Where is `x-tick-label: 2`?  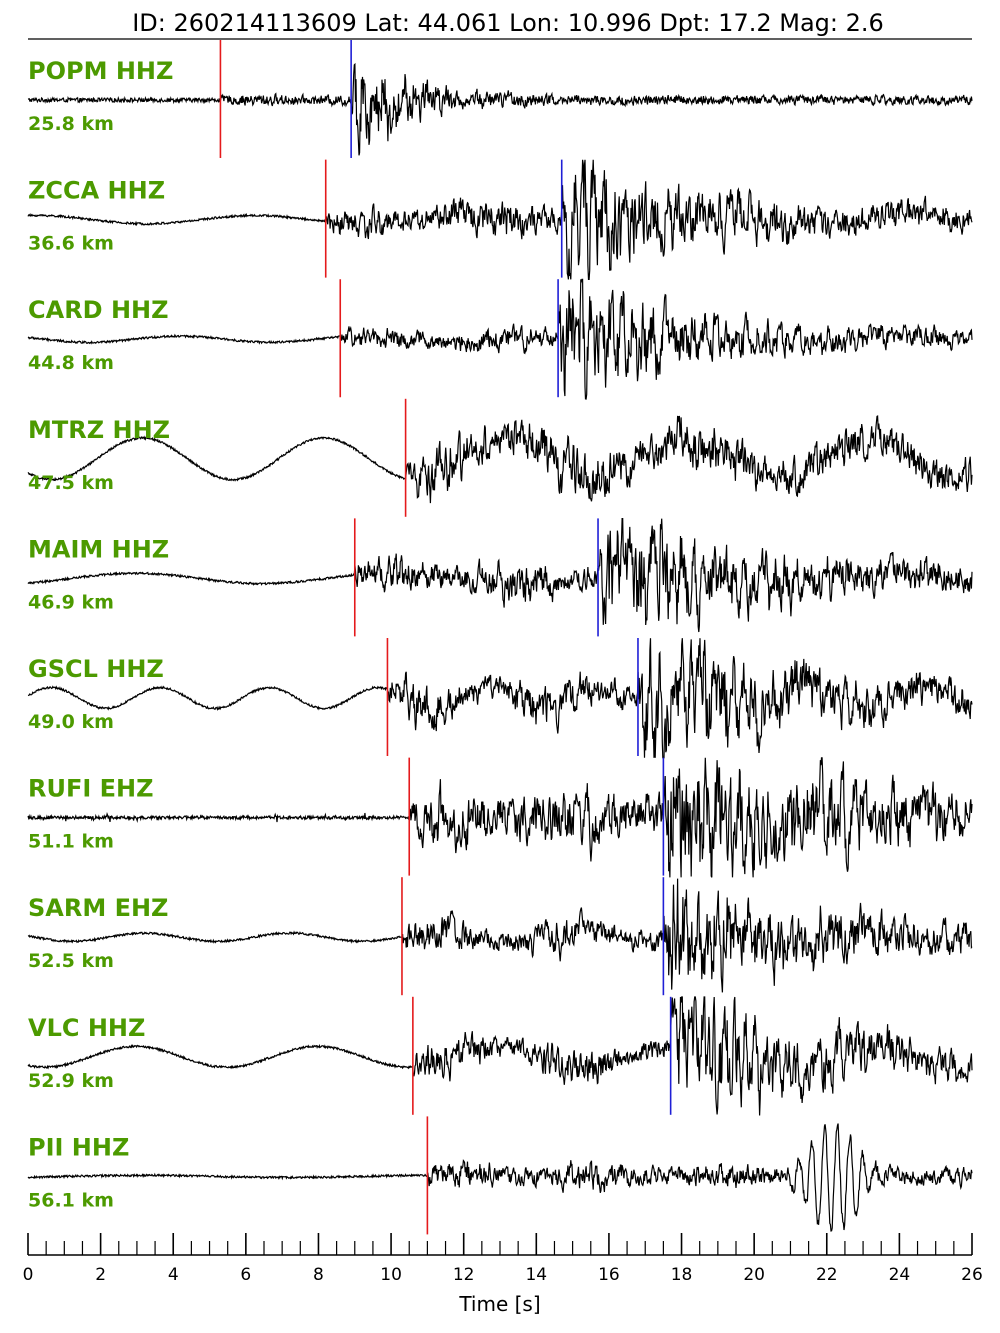 x-tick-label: 2 is located at coordinates (100, 1275).